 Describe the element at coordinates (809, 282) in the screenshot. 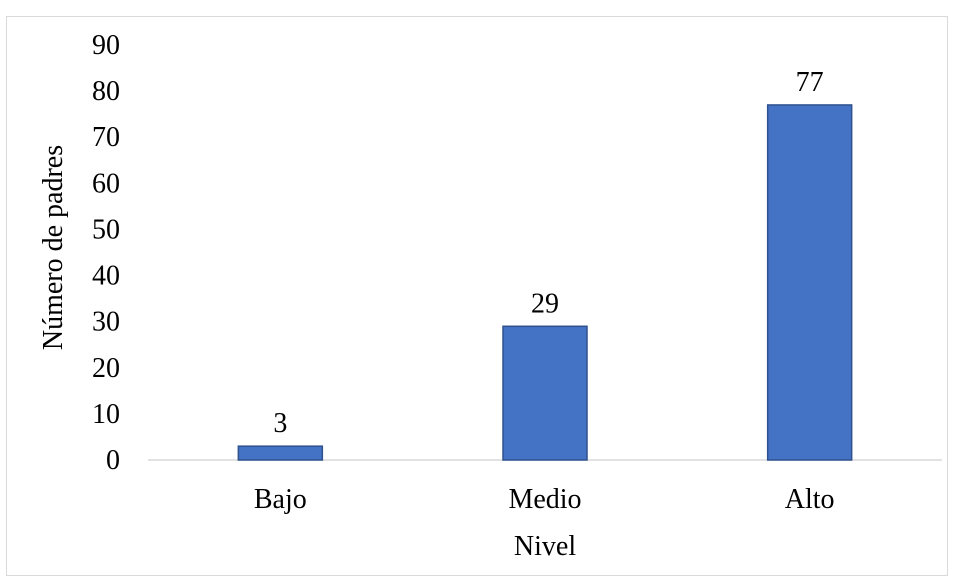

I see `bar-alto` at that location.